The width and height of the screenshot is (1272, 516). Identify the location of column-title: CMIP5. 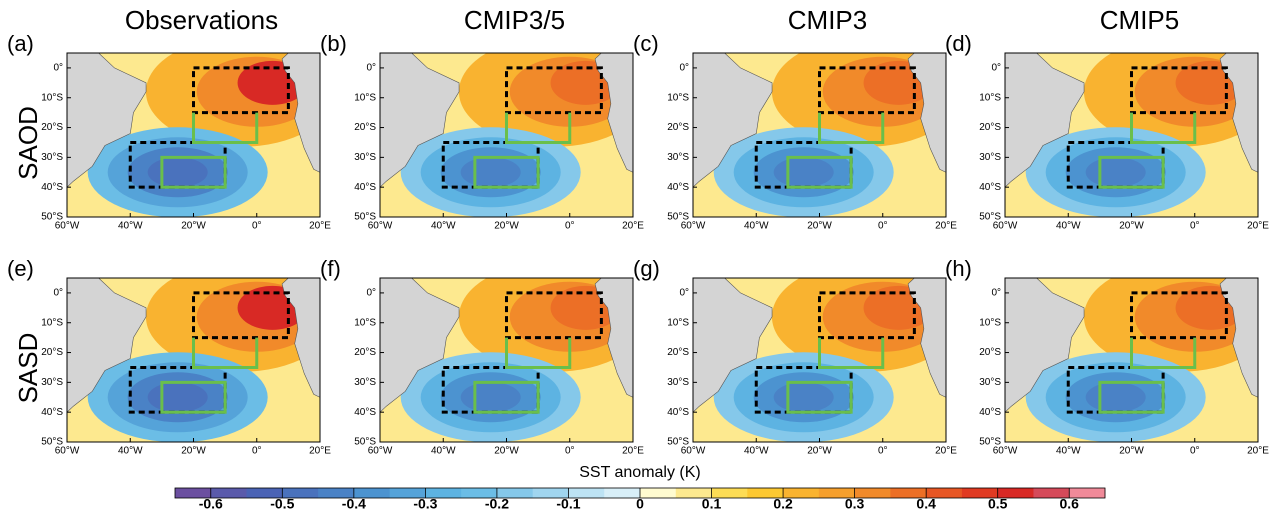
(1139, 20).